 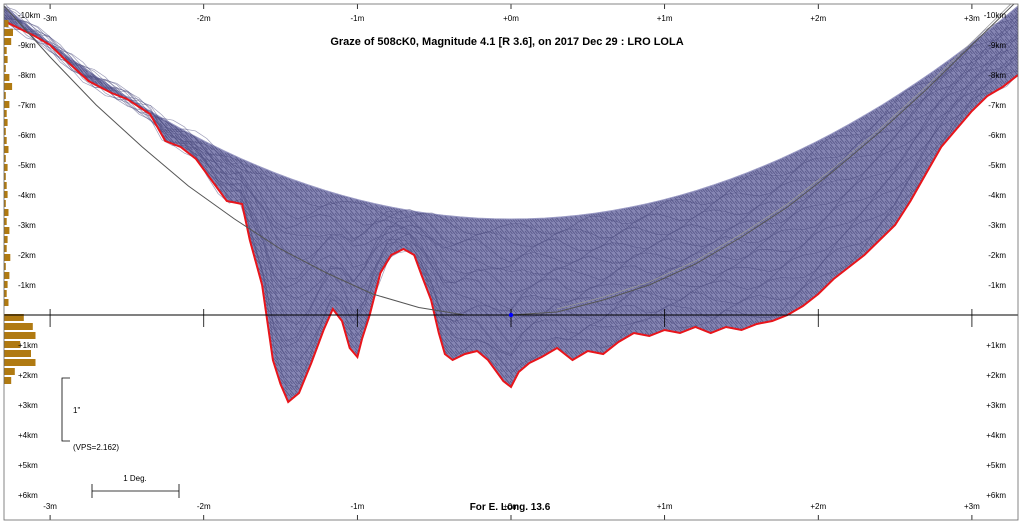 I want to click on y-tick-label-right: +6km, so click(x=996, y=495).